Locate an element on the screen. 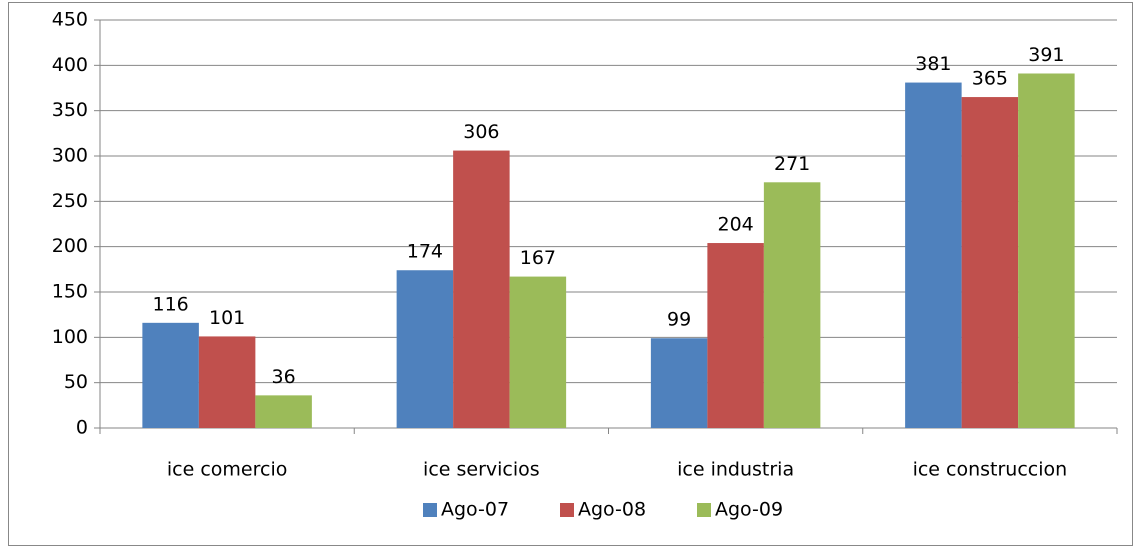 This screenshot has height=548, width=1135. y-tick-label: 50 is located at coordinates (76, 382).